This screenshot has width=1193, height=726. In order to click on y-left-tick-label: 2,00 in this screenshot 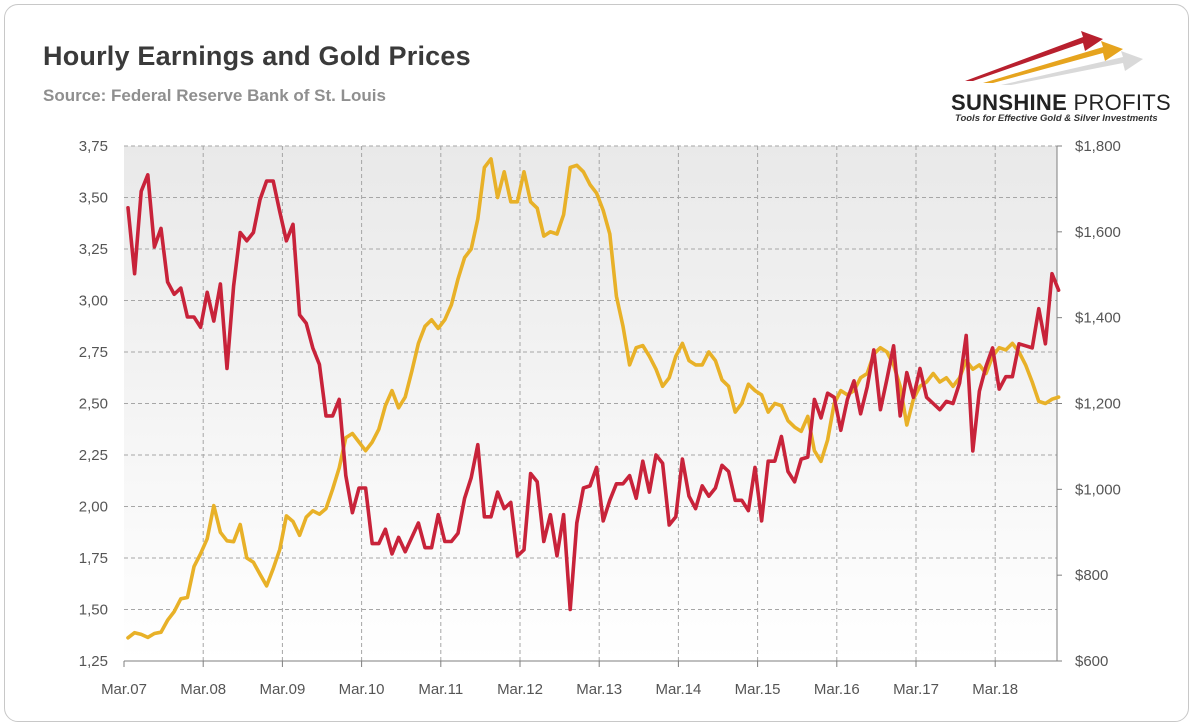, I will do `click(93, 507)`.